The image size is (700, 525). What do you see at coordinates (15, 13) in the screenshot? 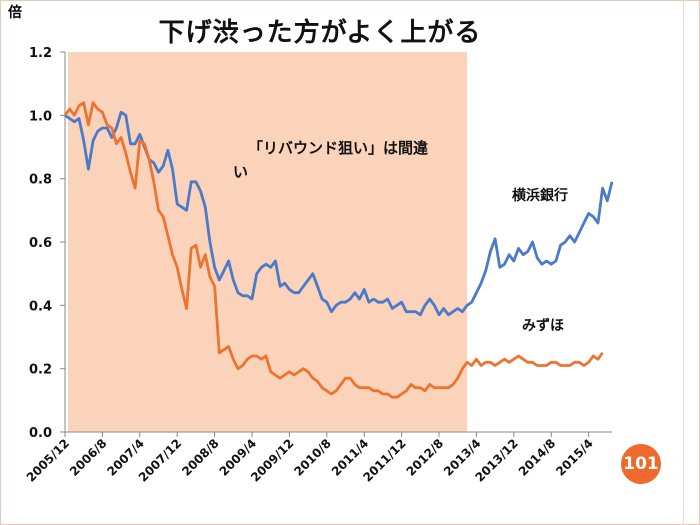
I see `y-axis-unit-label: 倍` at bounding box center [15, 13].